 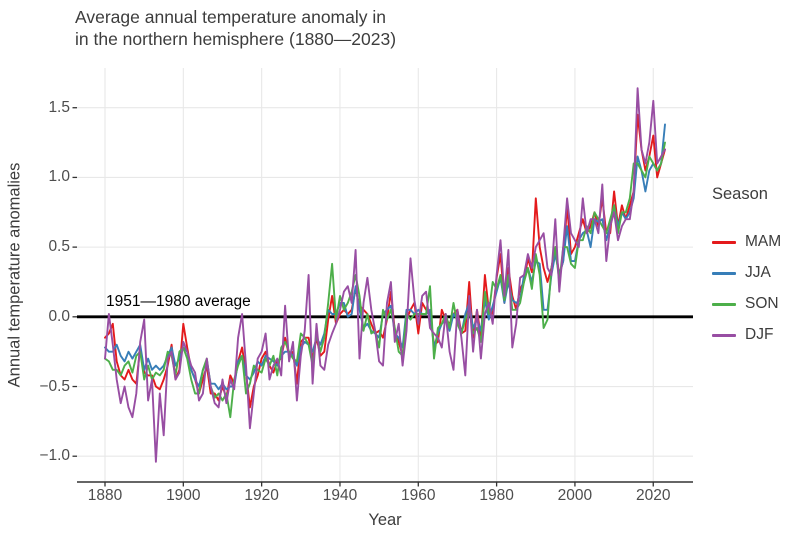 I want to click on x-tick-label: 1880, so click(x=105, y=495).